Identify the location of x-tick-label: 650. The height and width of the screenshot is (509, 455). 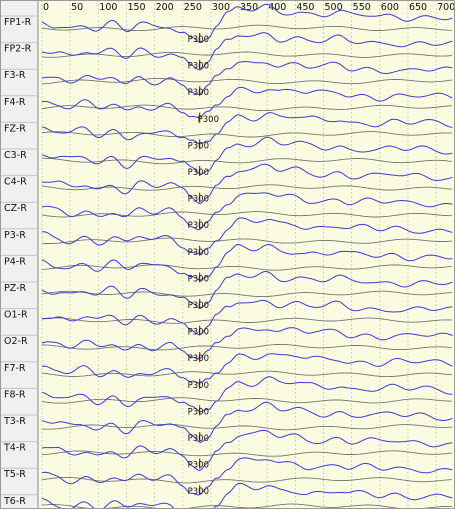
(418, 7).